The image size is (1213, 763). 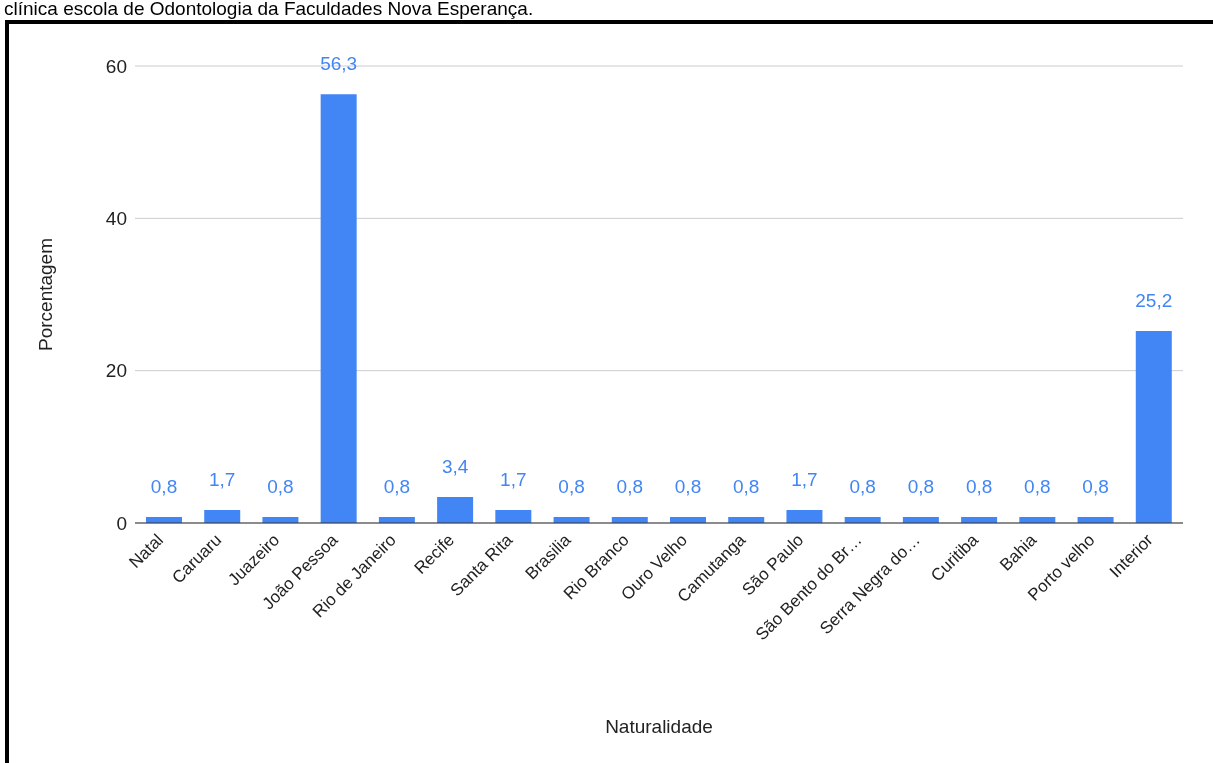 I want to click on data-label: 3,4, so click(x=455, y=467).